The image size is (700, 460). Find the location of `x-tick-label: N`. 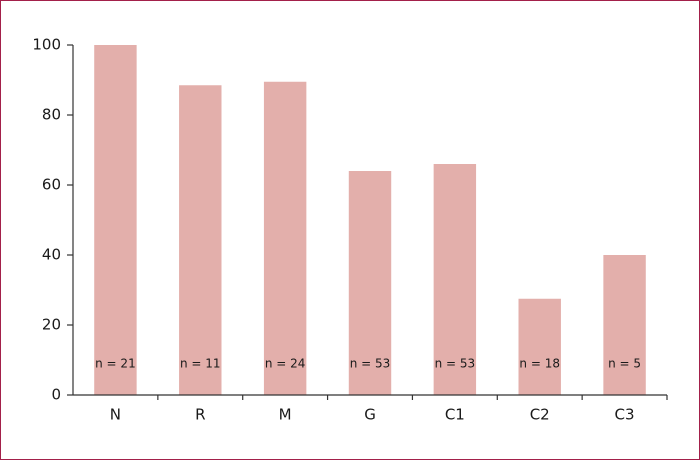

x-tick-label: N is located at coordinates (115, 415).